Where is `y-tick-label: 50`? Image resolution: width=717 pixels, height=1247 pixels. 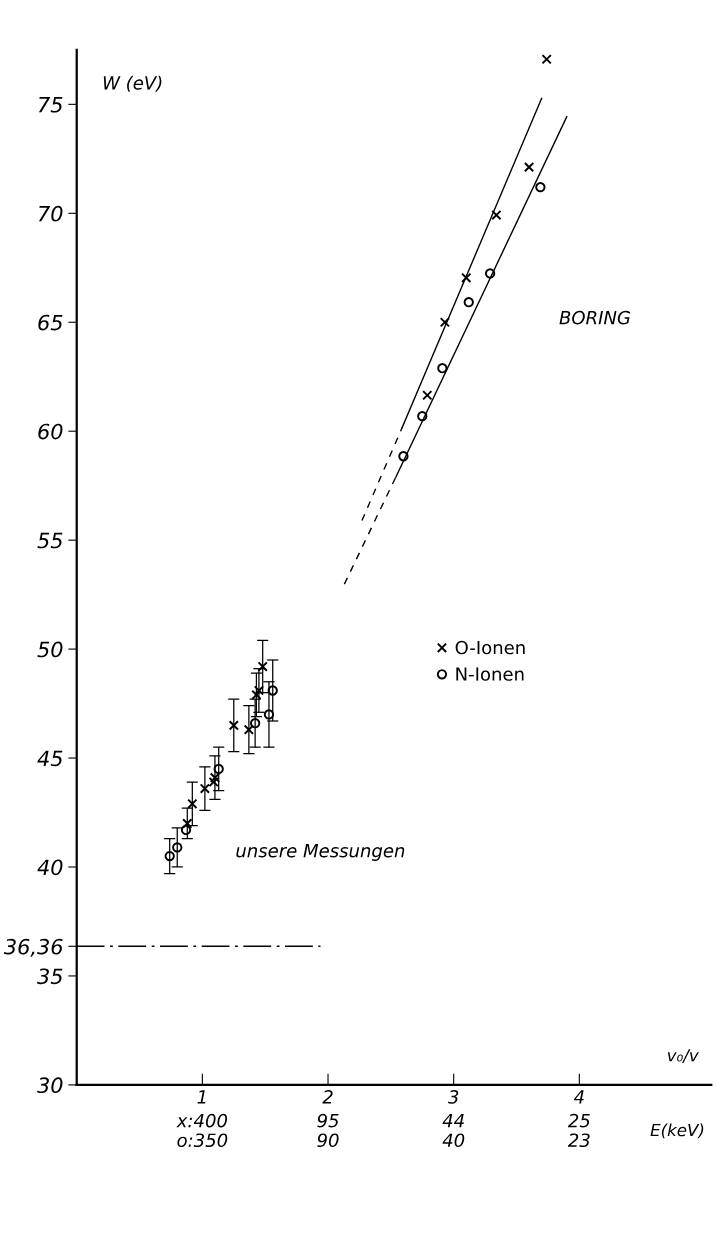
y-tick-label: 50 is located at coordinates (50, 649).